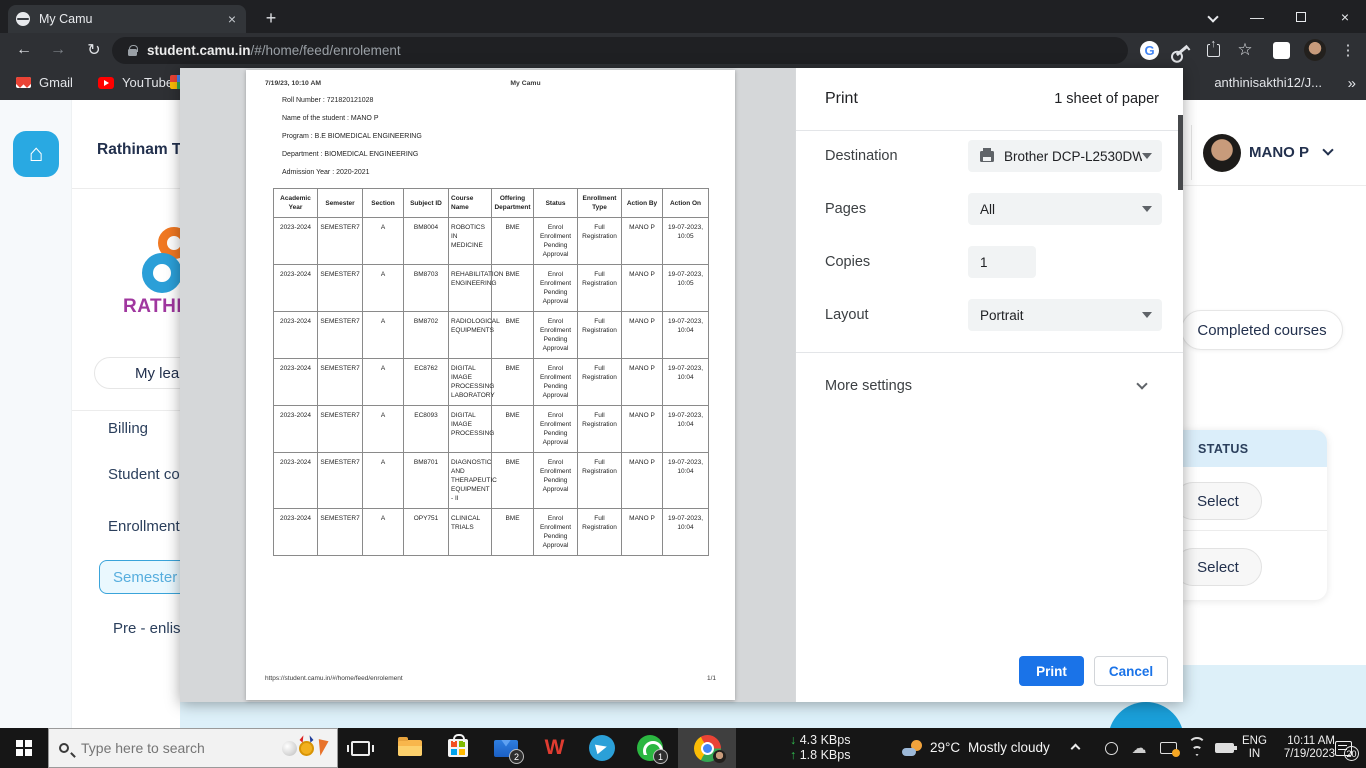  I want to click on user-menu-chevron-icon, so click(1328, 150).